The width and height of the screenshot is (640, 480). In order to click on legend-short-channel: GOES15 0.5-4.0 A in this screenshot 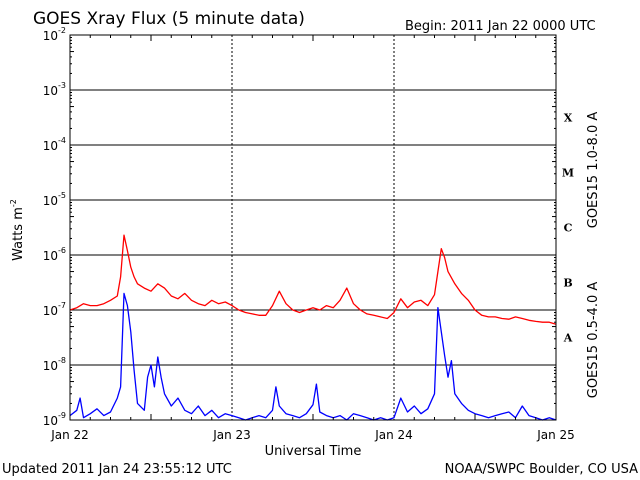, I will do `click(593, 340)`.